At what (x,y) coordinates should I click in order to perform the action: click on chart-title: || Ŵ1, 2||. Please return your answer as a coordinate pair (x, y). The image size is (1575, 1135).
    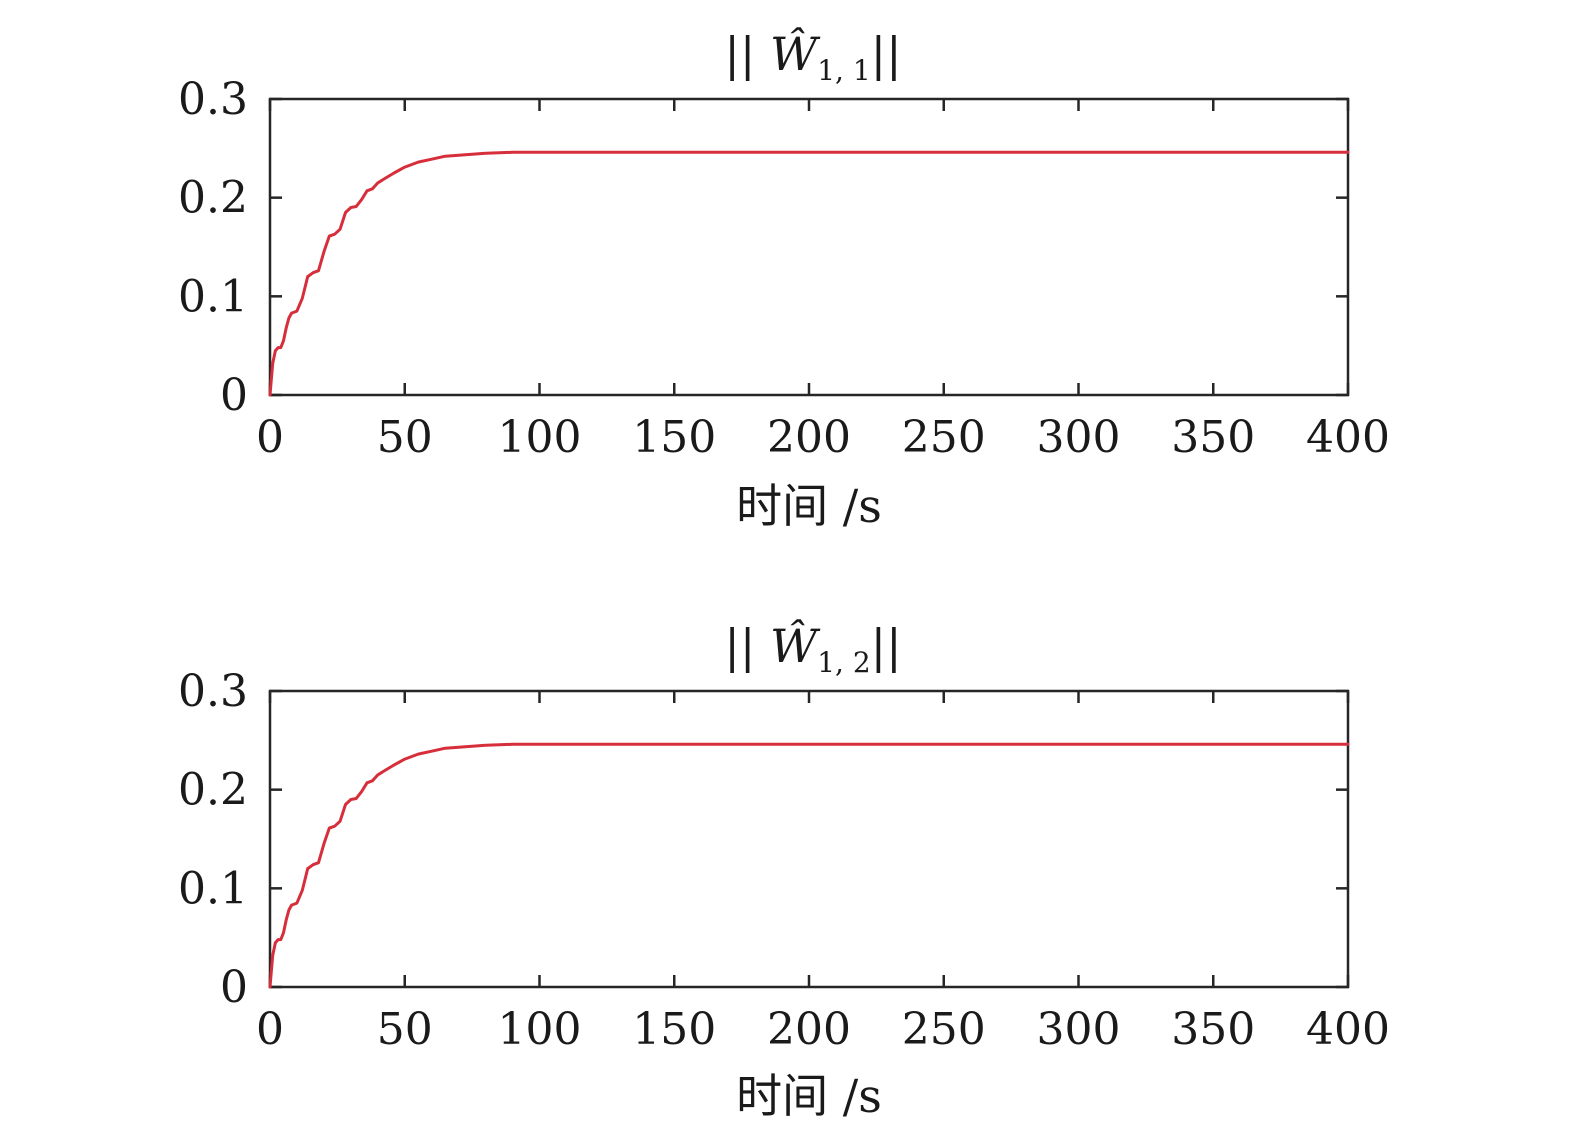
    Looking at the image, I should click on (812, 648).